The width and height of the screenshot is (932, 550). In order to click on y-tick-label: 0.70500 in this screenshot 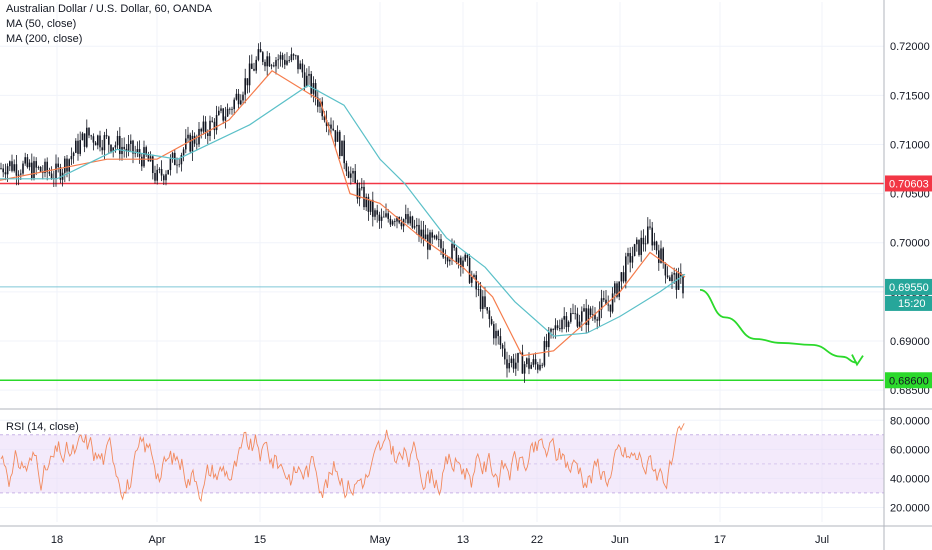, I will do `click(910, 195)`.